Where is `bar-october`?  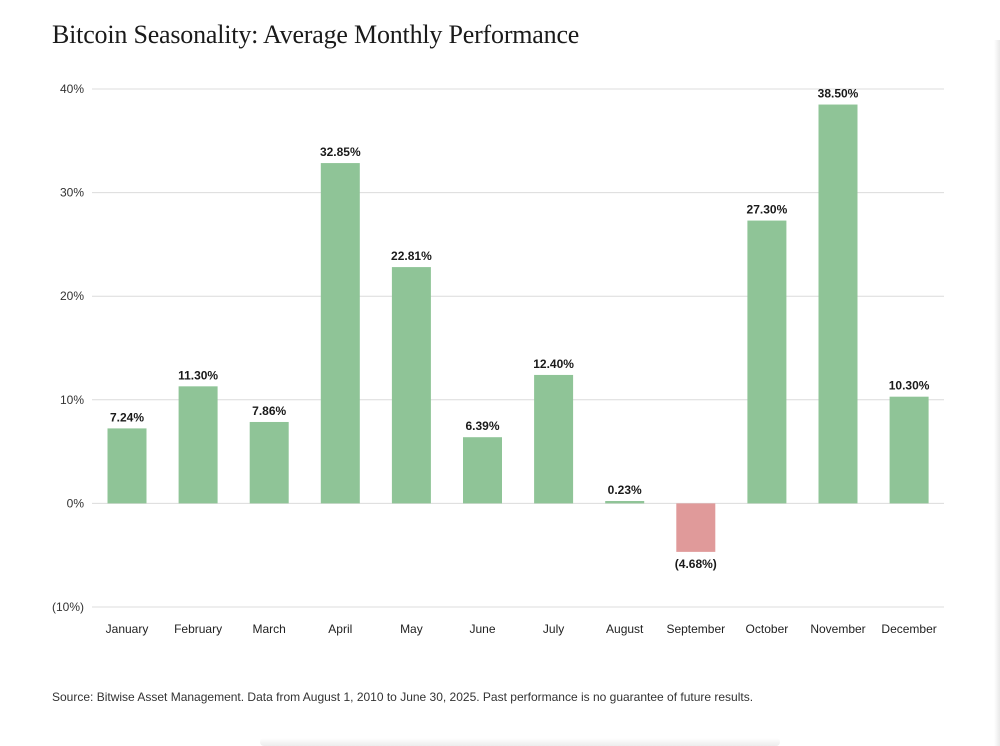 bar-october is located at coordinates (767, 362).